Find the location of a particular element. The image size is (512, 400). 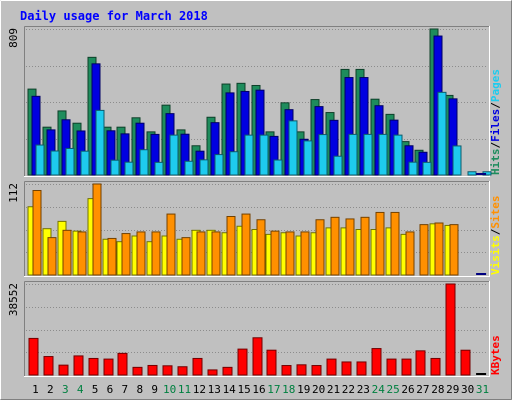

x-tick-label: 14 is located at coordinates (230, 389).